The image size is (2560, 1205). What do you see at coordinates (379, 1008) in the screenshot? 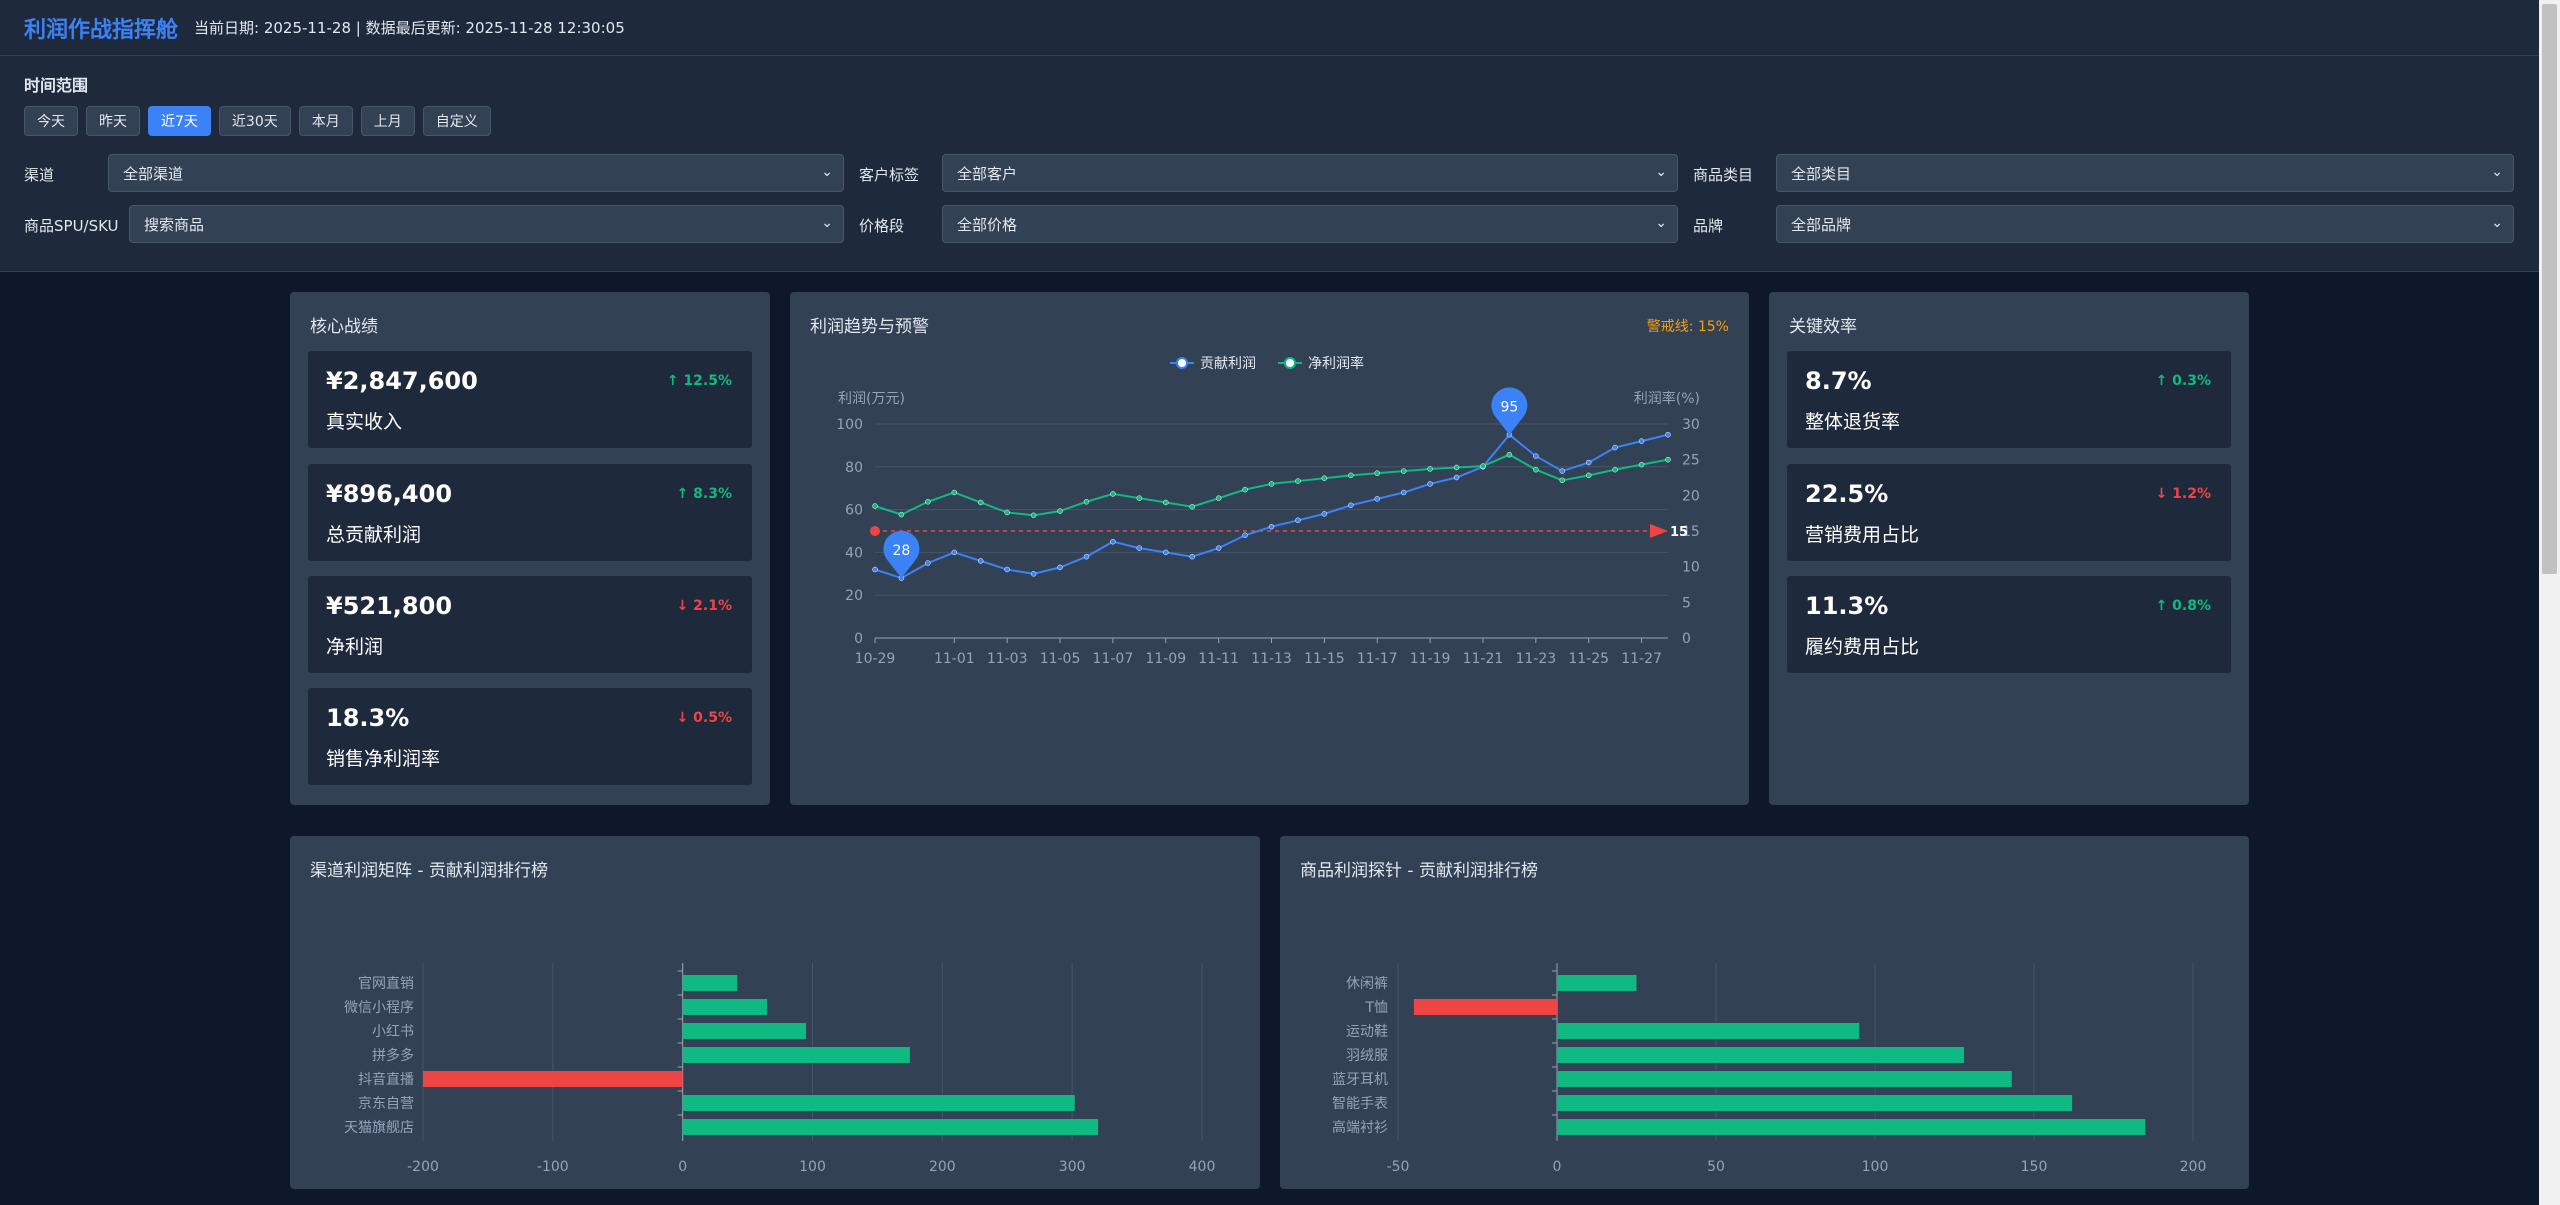
I see `category-label: 微信小程序` at bounding box center [379, 1008].